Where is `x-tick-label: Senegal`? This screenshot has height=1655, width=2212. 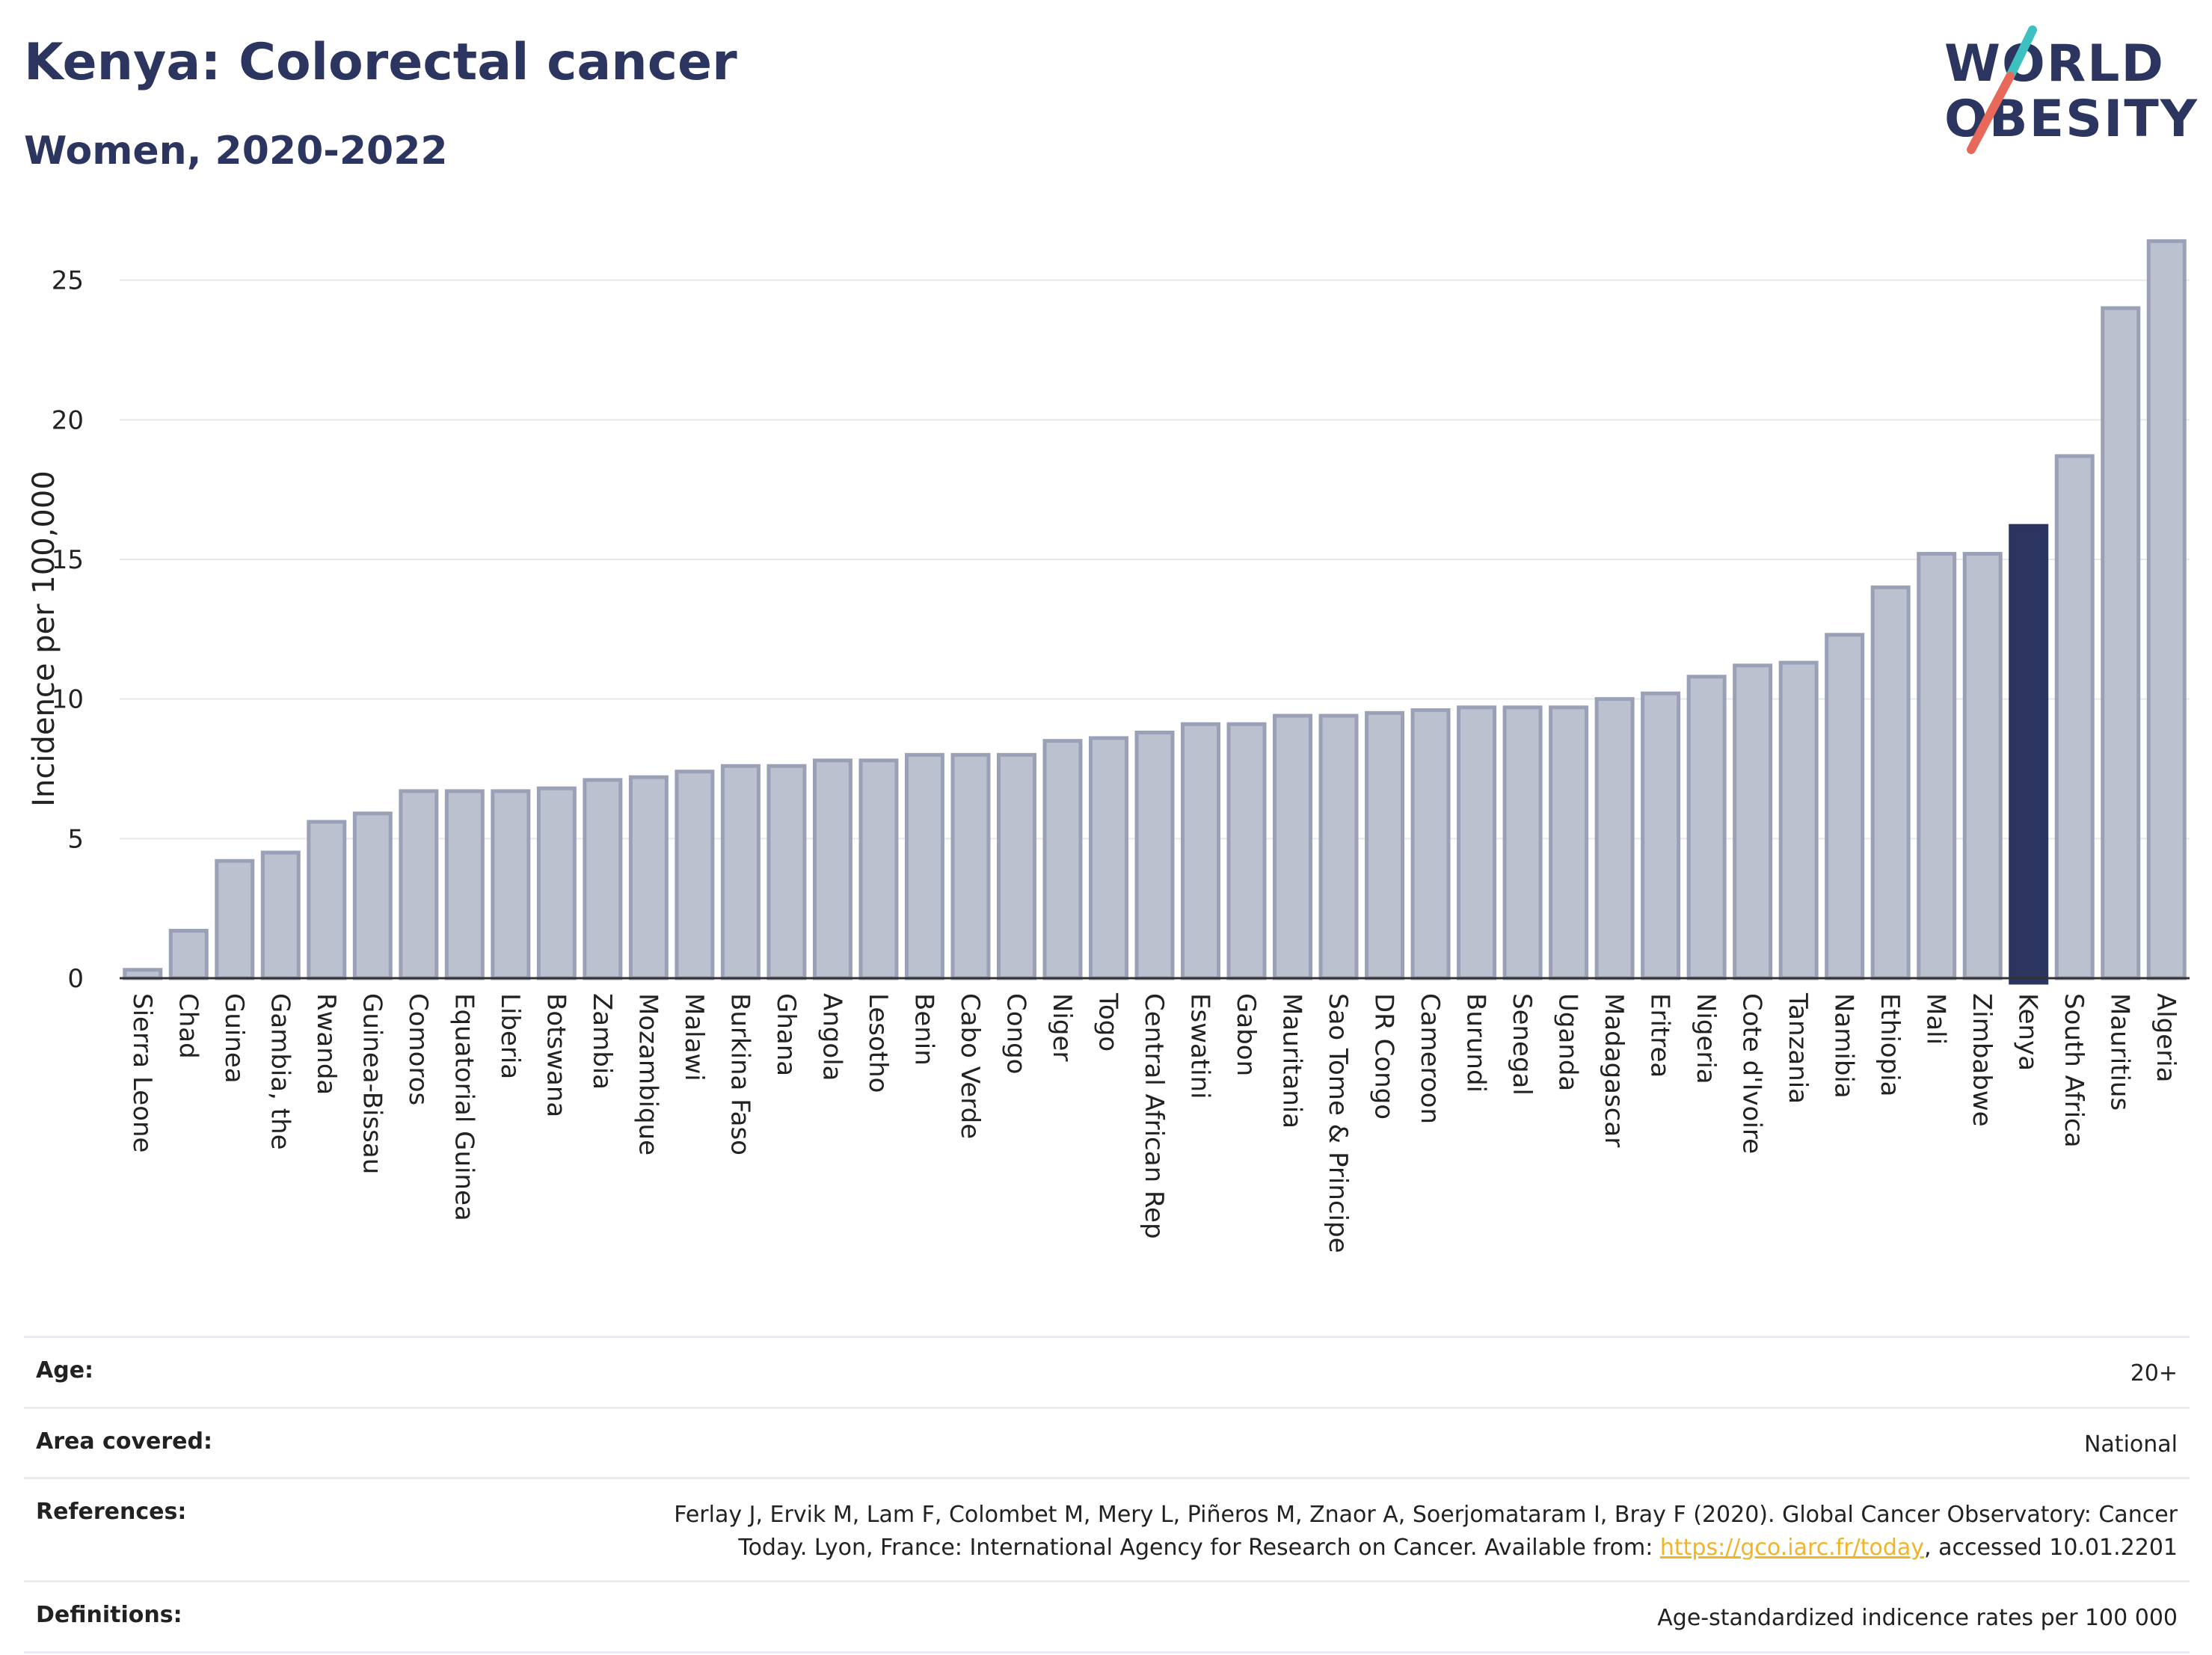
x-tick-label: Senegal is located at coordinates (1522, 1044).